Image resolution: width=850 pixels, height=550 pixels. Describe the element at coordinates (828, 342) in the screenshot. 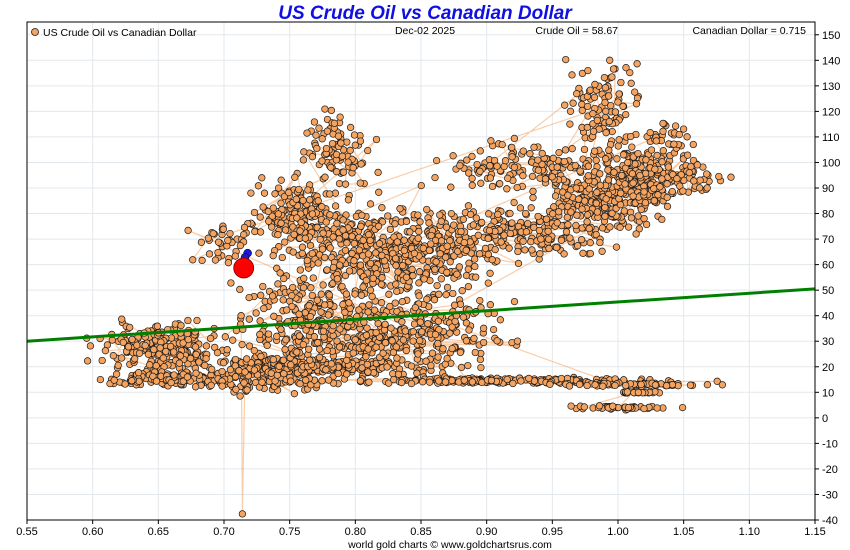

I see `y-tick-label: 30` at that location.